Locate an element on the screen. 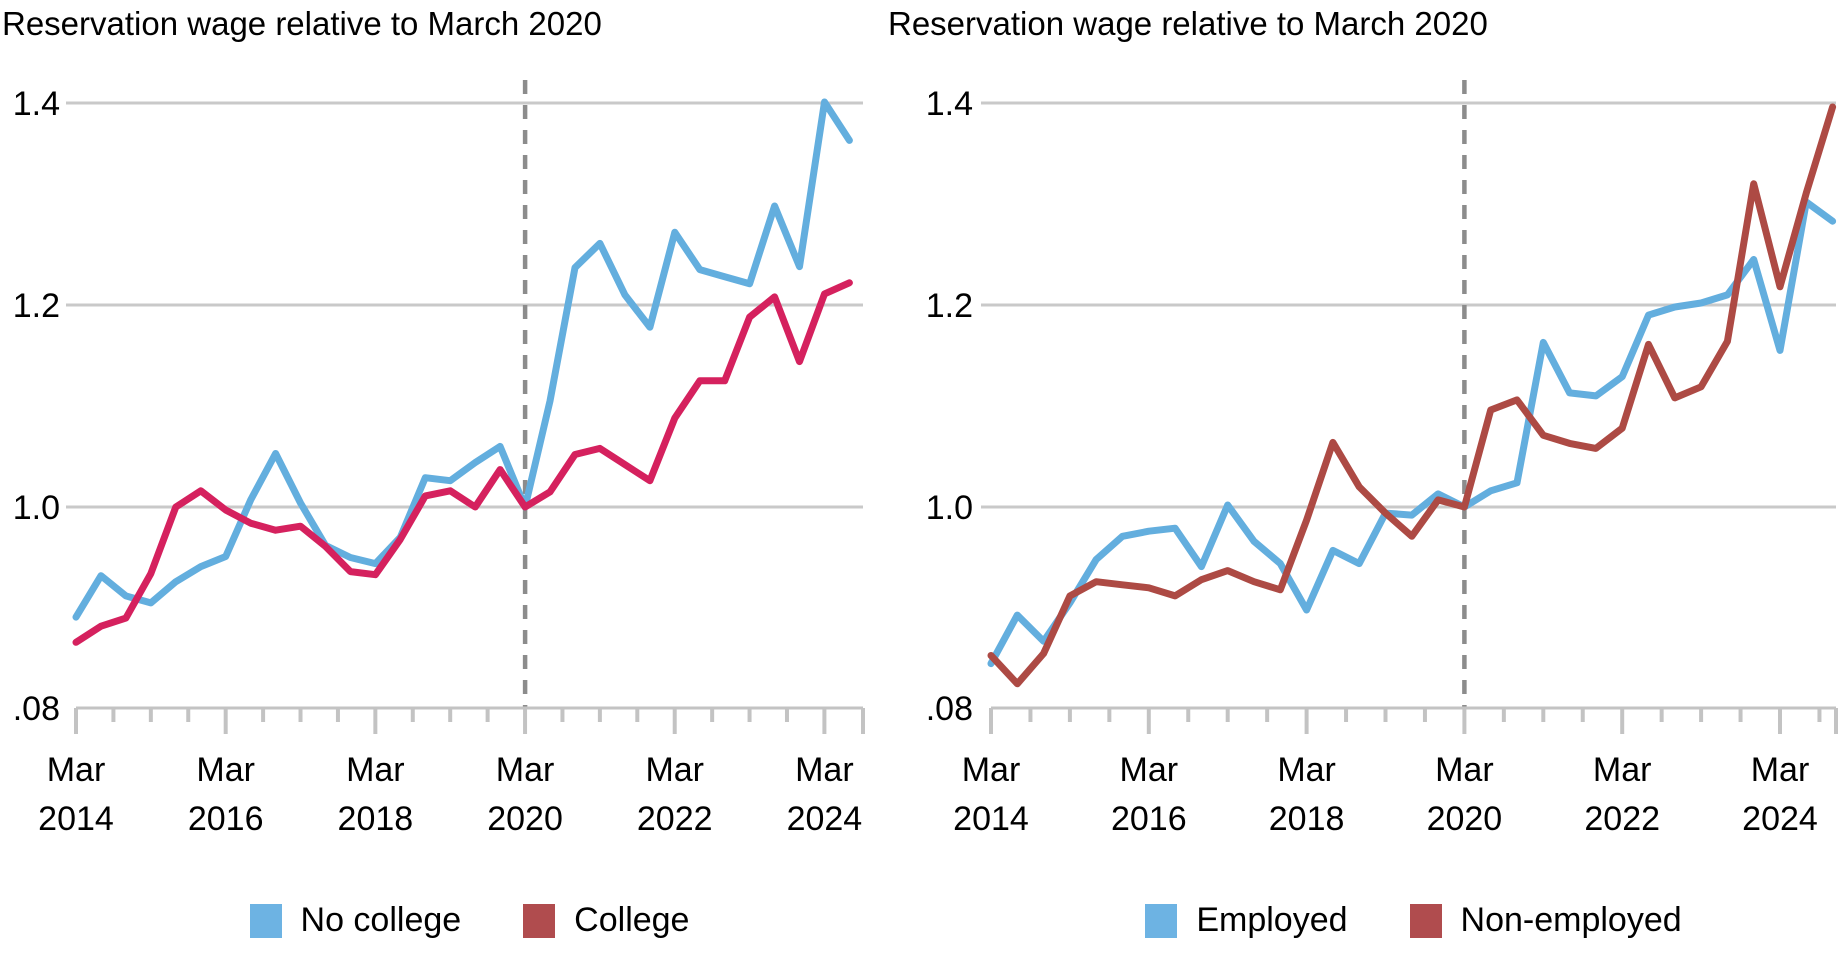 This screenshot has height=965, width=1840. legend-item-college: College is located at coordinates (606, 920).